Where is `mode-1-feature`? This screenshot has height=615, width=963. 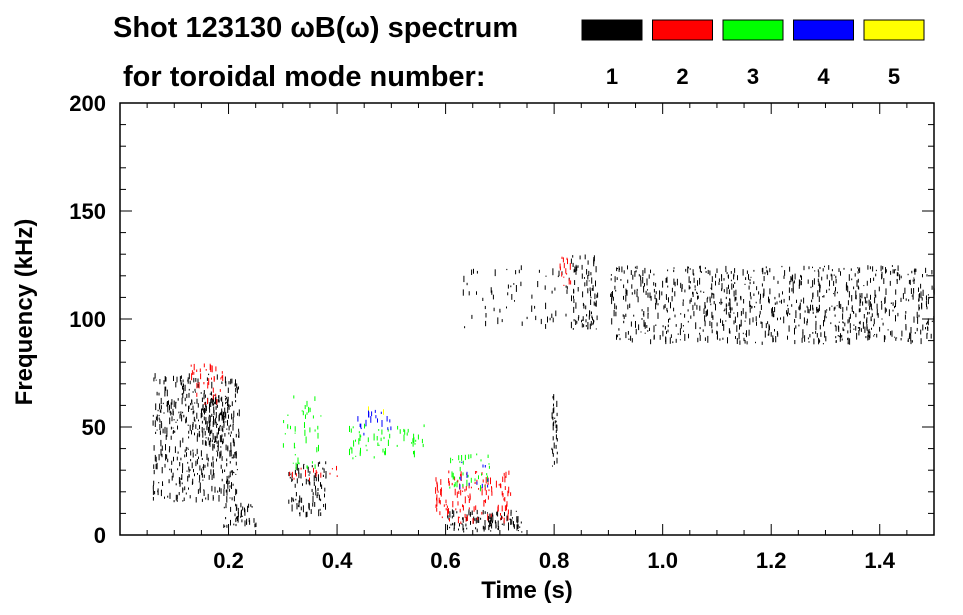
mode-1-feature is located at coordinates (240, 515).